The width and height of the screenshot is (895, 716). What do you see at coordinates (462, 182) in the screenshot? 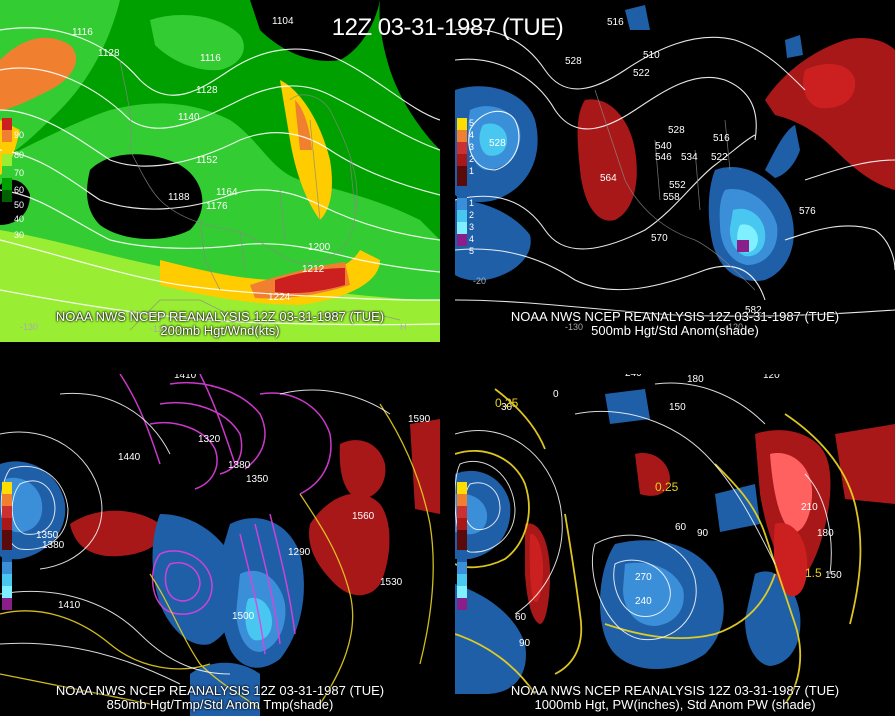
I see `legend-500mb` at bounding box center [462, 182].